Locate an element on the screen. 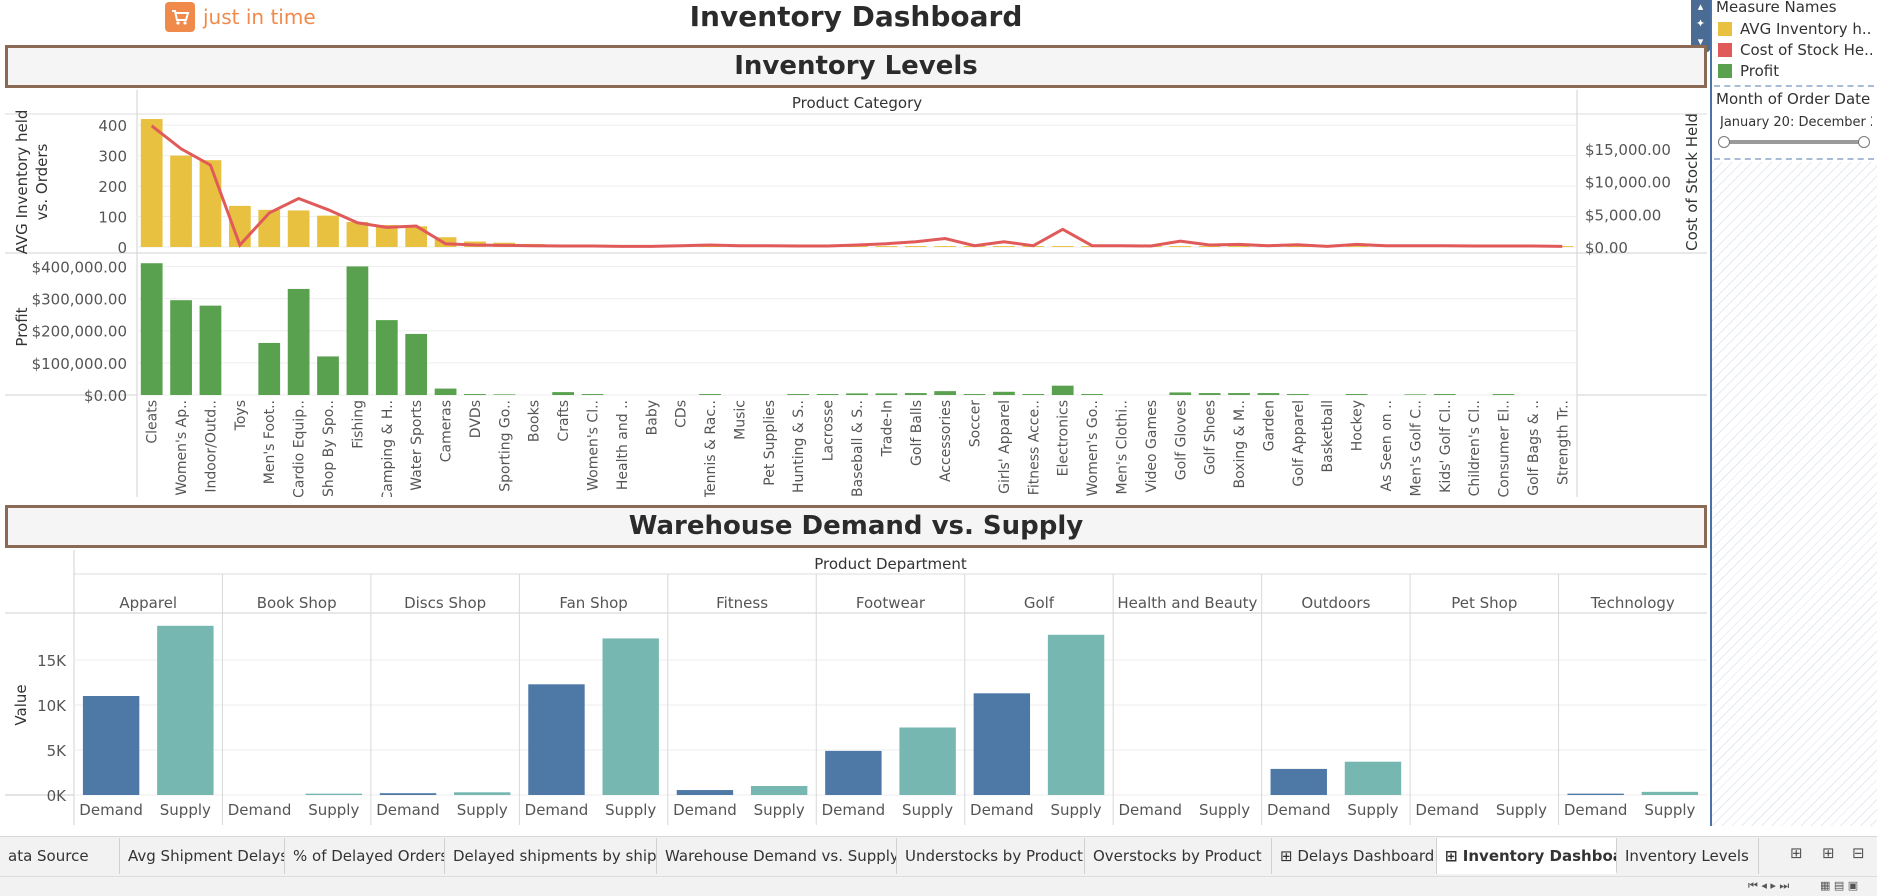 The height and width of the screenshot is (896, 1877). category-label: Trade-In is located at coordinates (887, 428).